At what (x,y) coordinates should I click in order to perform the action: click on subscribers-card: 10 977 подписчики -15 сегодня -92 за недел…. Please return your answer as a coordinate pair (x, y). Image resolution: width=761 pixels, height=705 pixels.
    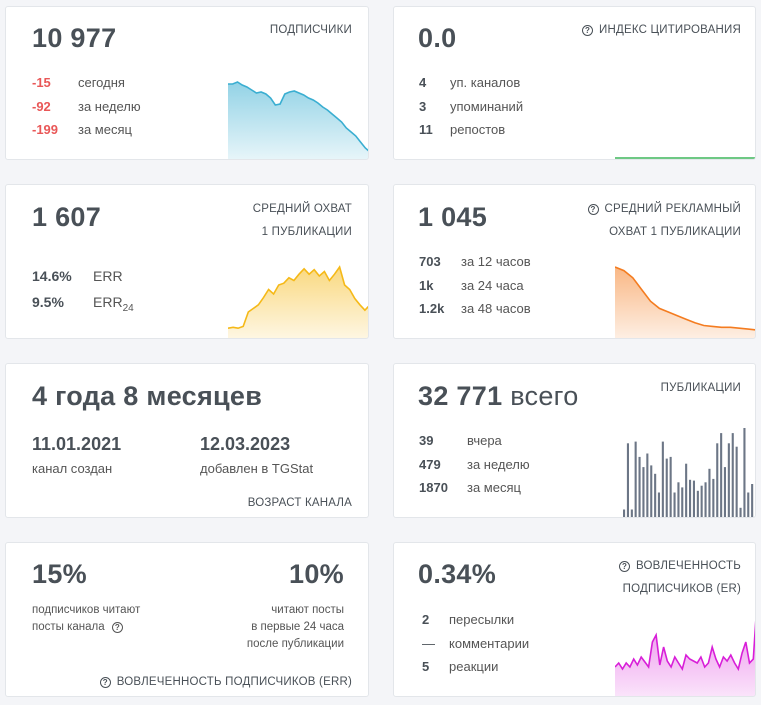
    Looking at the image, I should click on (187, 83).